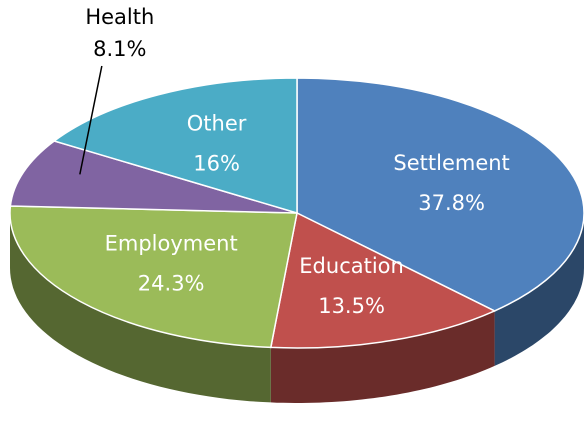 The width and height of the screenshot is (584, 430). I want to click on data-label-name: Employment, so click(171, 243).